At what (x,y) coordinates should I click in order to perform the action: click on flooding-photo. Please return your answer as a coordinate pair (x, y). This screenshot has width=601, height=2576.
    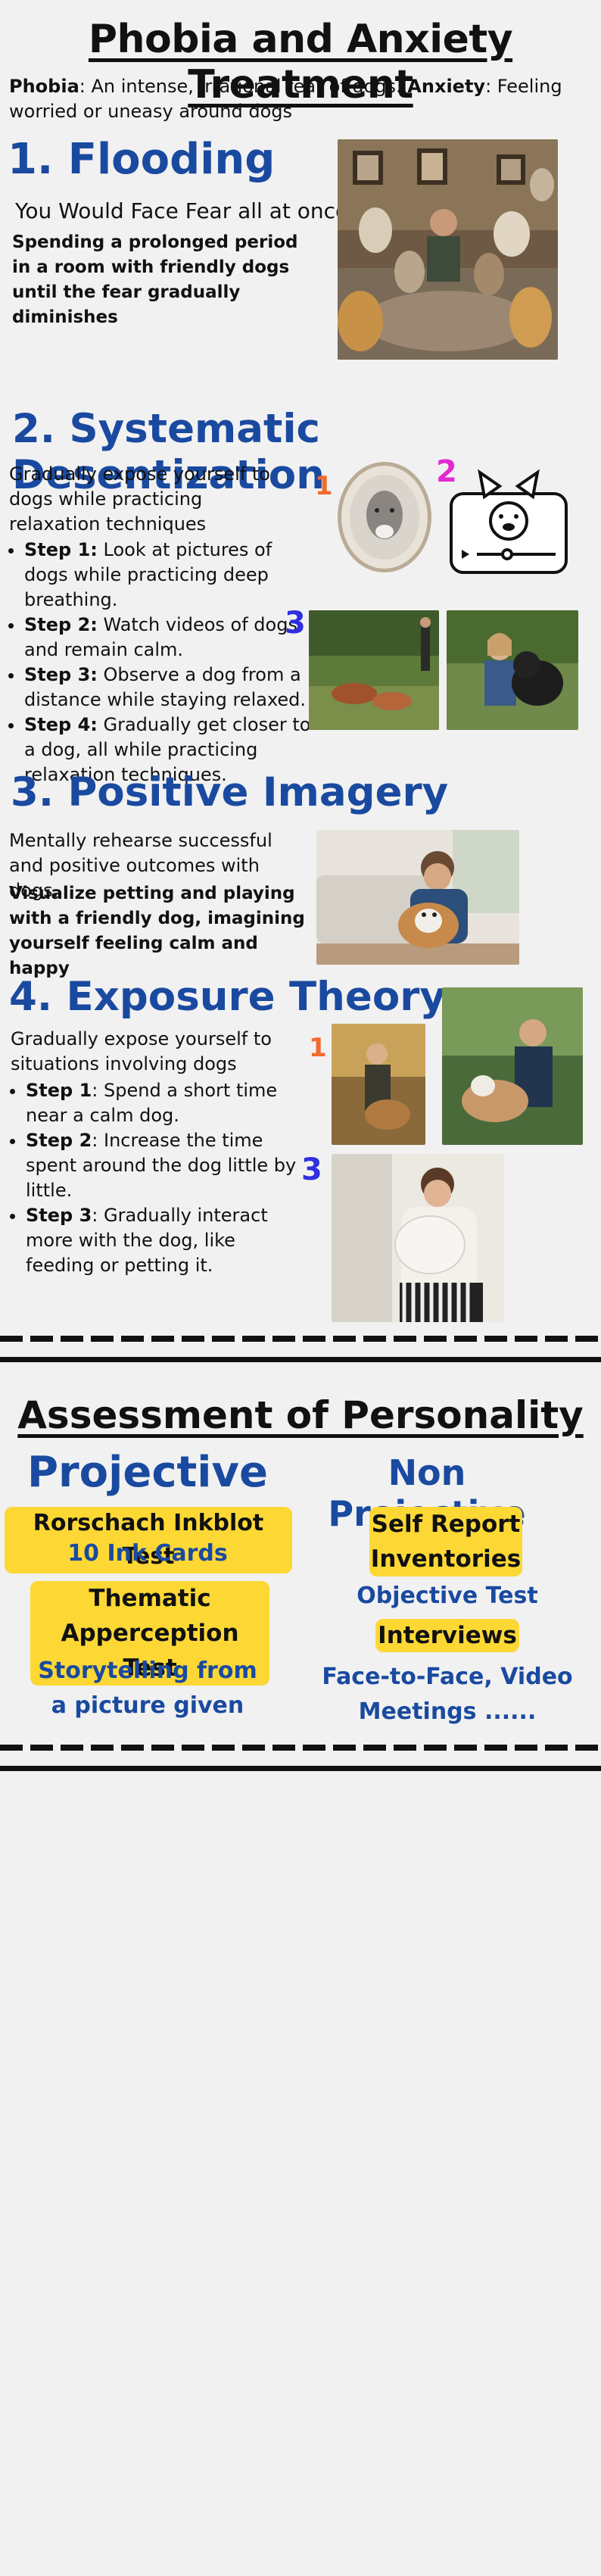
    Looking at the image, I should click on (448, 249).